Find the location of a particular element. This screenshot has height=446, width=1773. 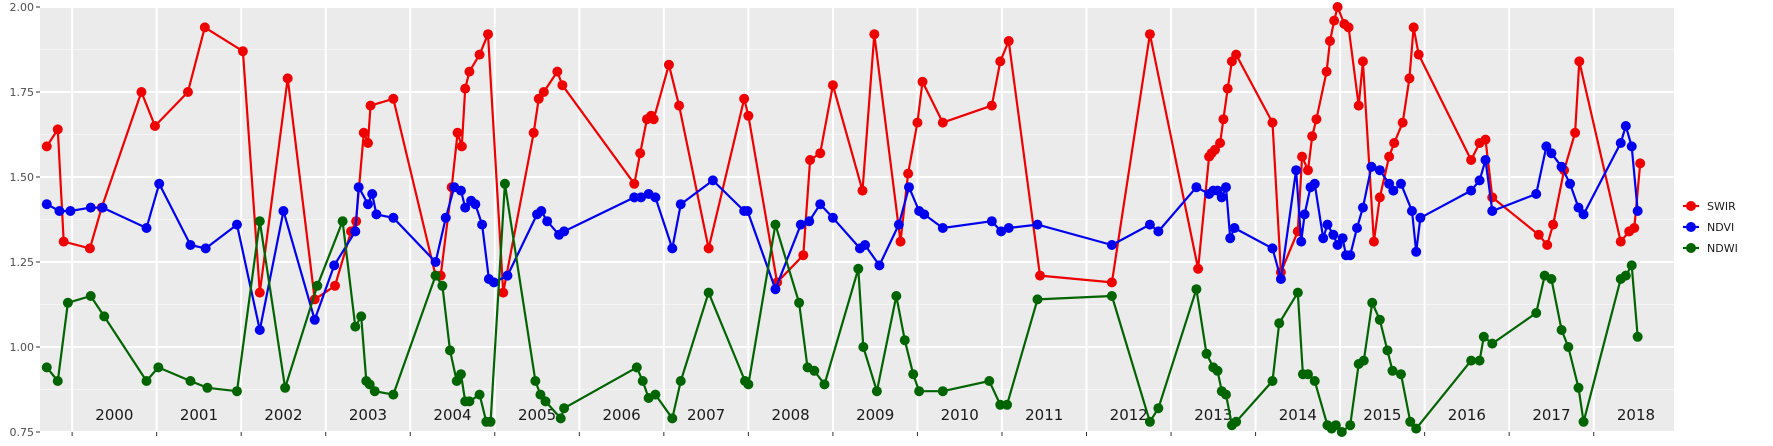

legend-label: SWIR is located at coordinates (1721, 206).